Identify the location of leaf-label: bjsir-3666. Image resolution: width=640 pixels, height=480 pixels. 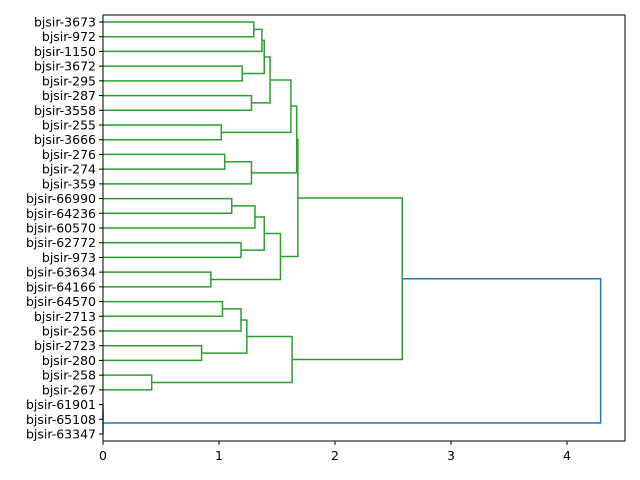
(65, 139).